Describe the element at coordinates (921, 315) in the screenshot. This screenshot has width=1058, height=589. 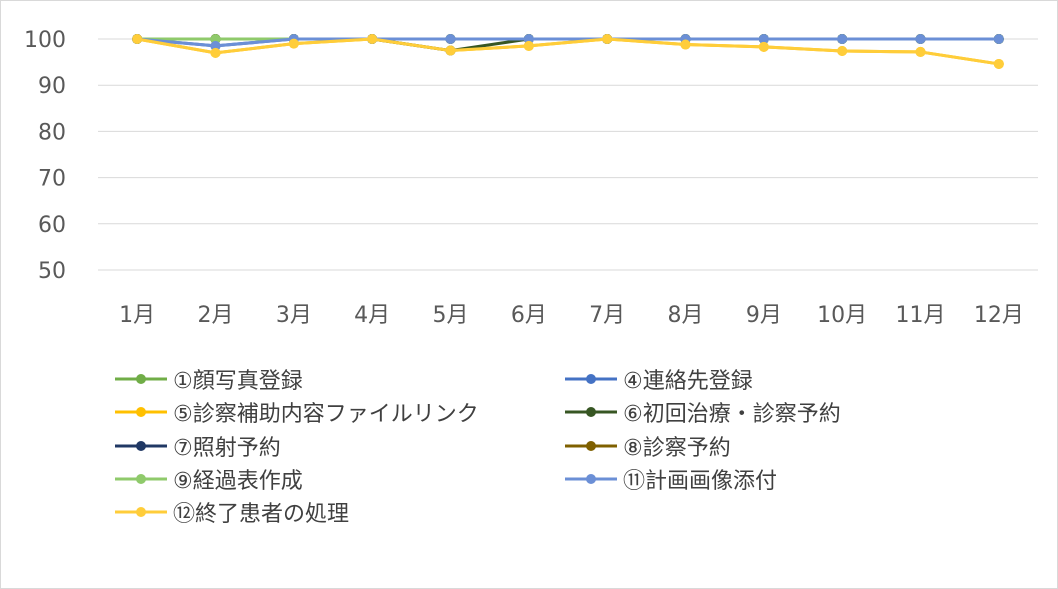
I see `x-tick-label: 11月` at that location.